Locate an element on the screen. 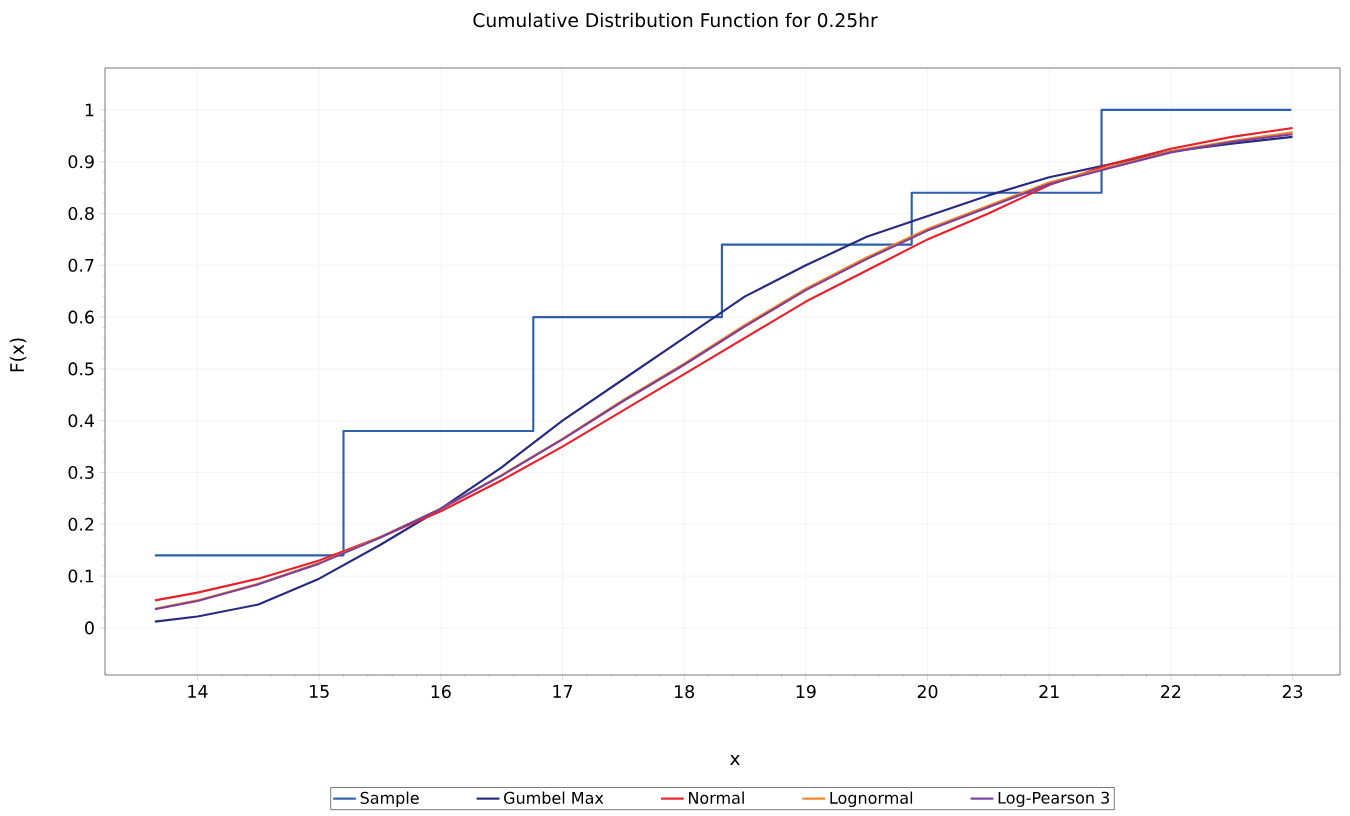 The width and height of the screenshot is (1350, 816). legend-label: Log-Pearson 3 is located at coordinates (1053, 799).